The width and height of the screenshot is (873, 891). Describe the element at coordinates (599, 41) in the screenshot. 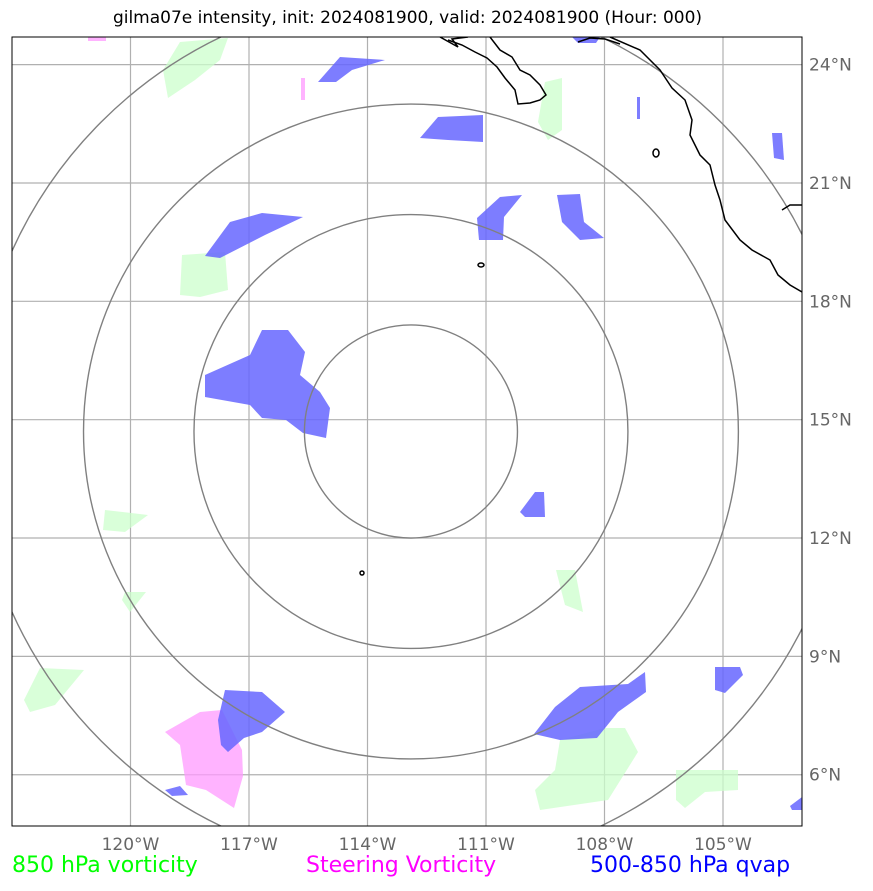

I see `coastline-sinaloa` at that location.